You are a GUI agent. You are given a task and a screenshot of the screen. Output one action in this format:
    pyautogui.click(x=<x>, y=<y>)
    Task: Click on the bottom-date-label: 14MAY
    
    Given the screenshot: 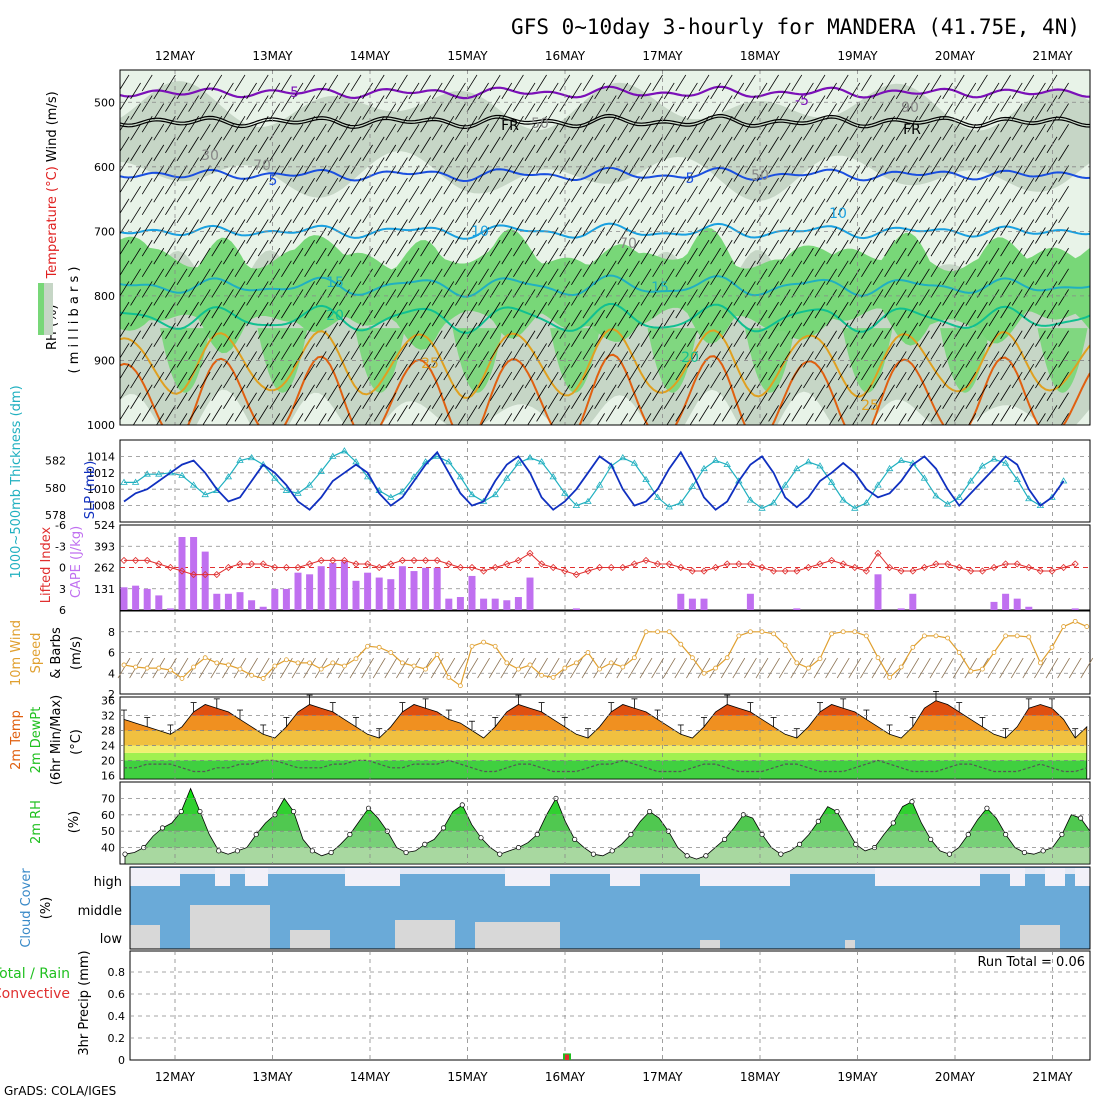 What is the action you would take?
    pyautogui.click(x=370, y=1077)
    